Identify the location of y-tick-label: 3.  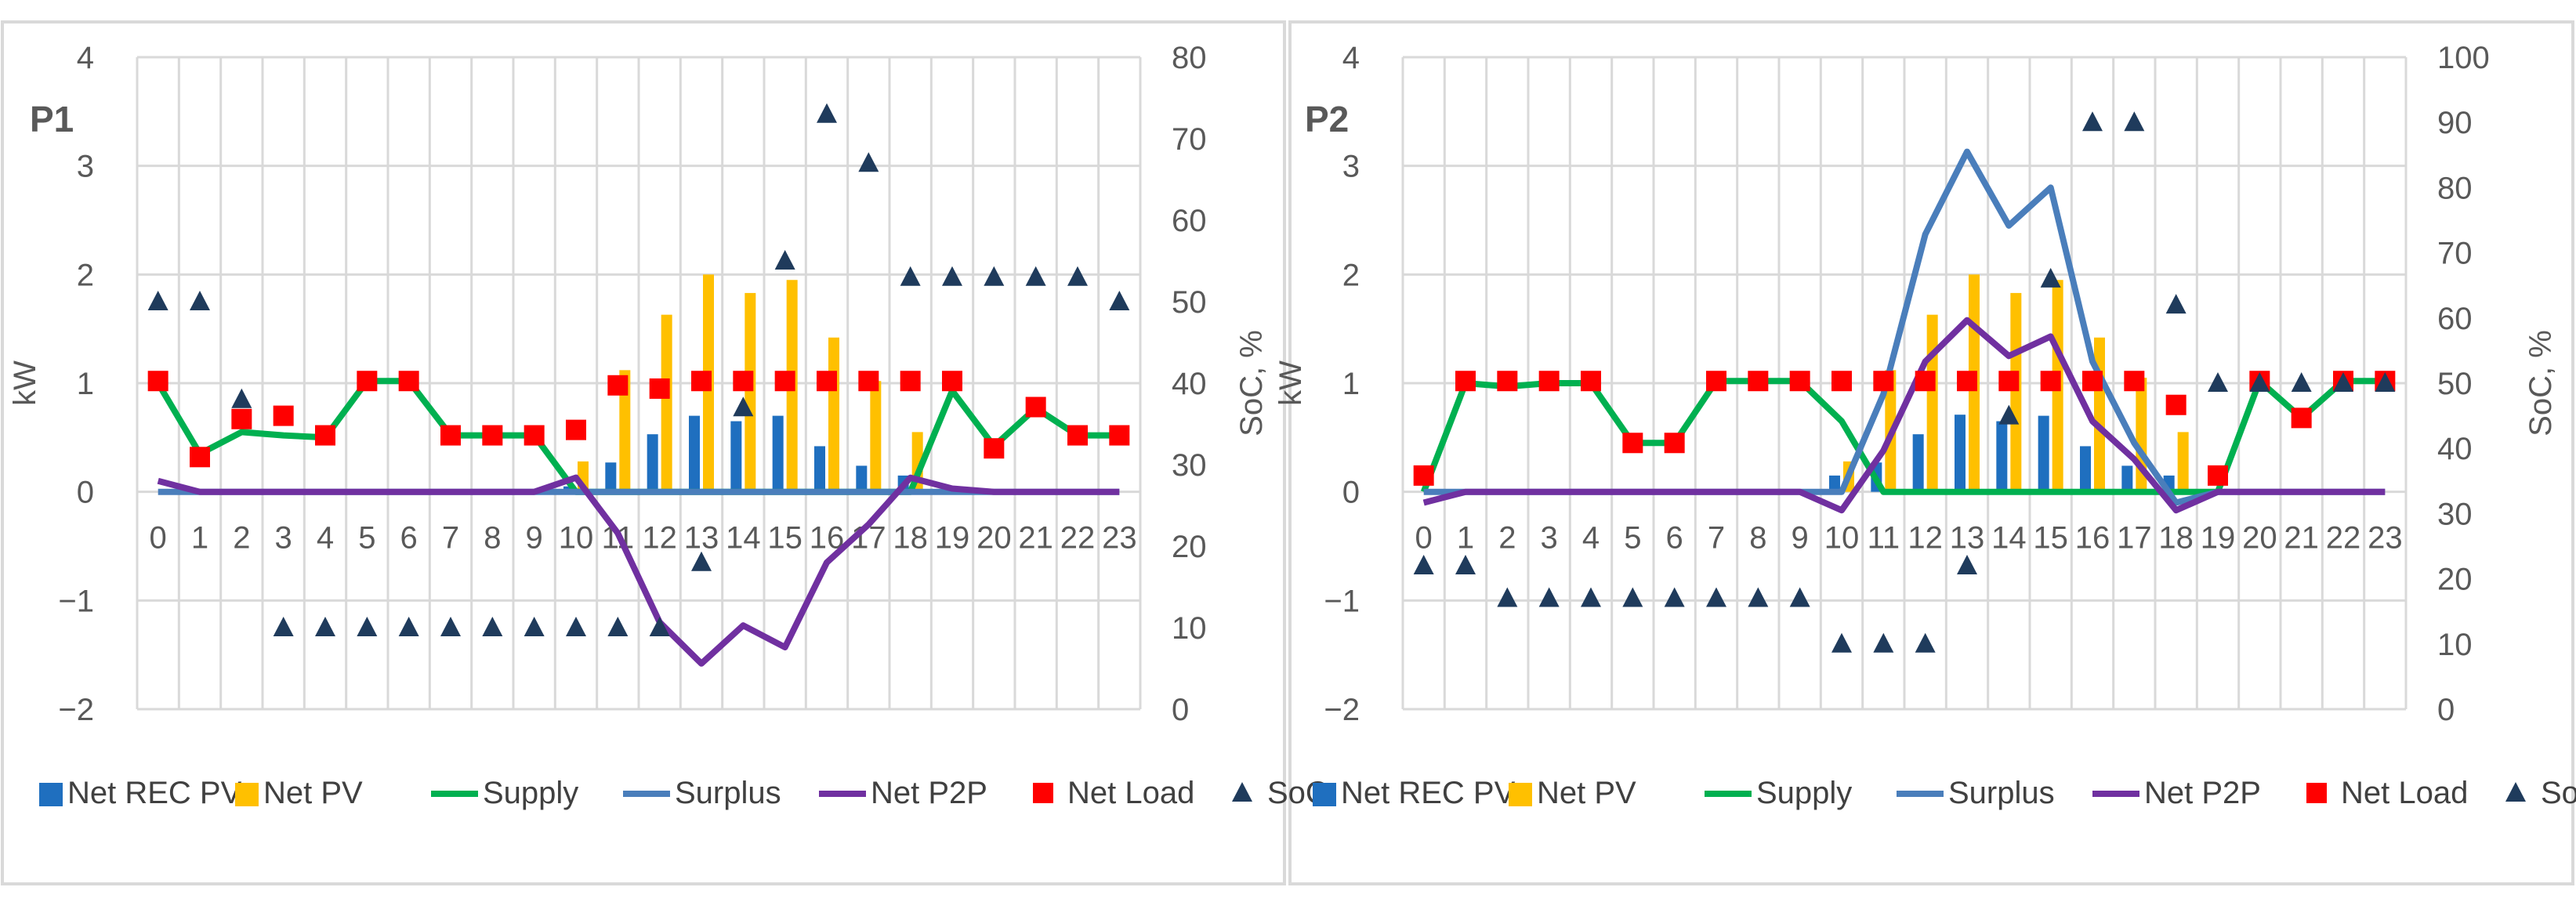
(1351, 167).